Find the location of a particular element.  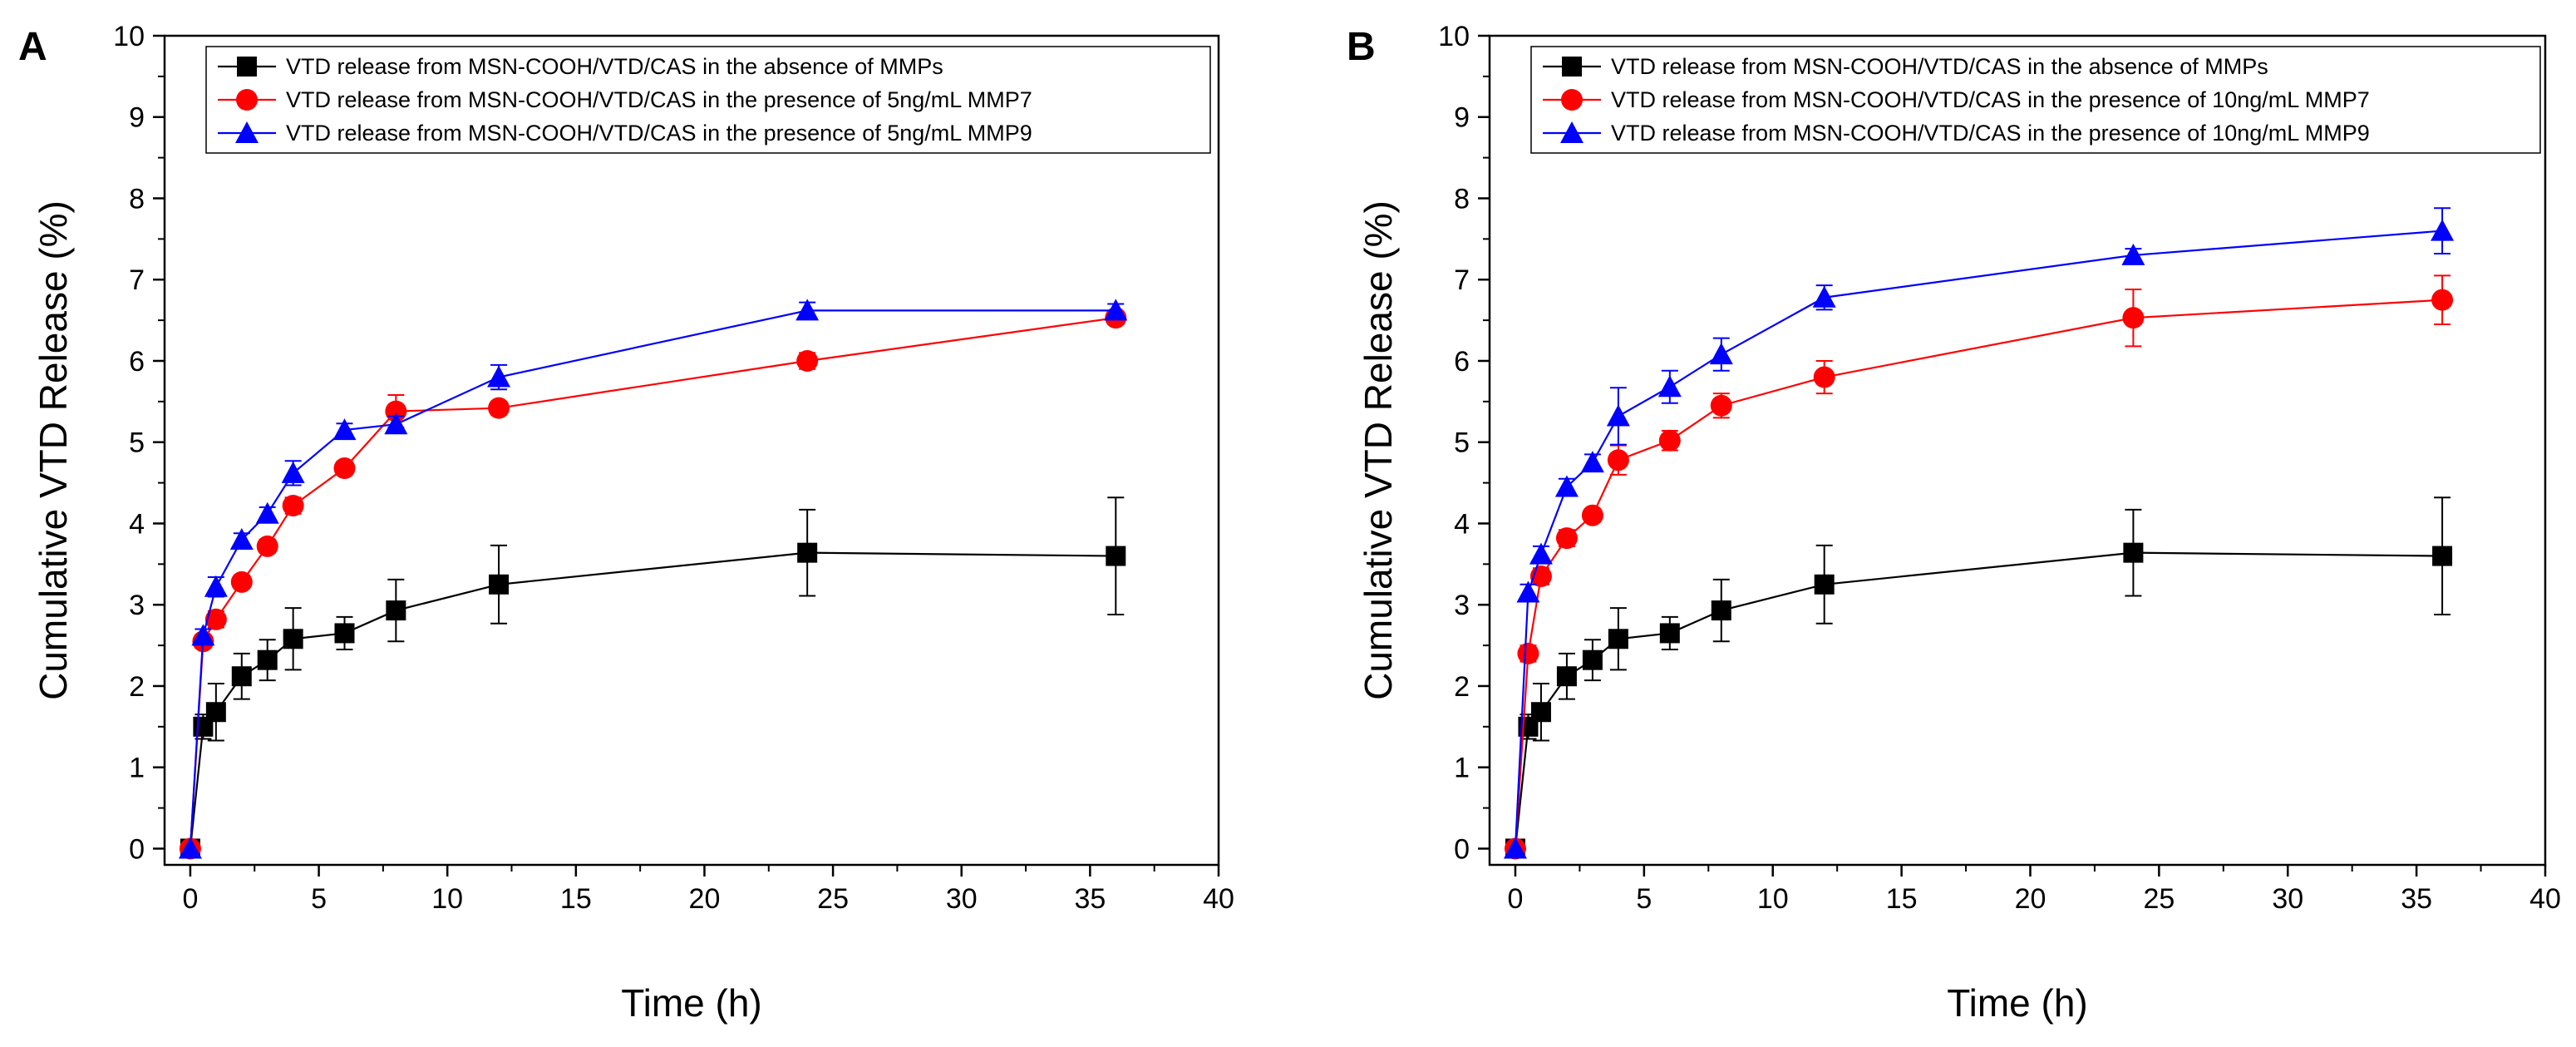

x-tick-label: 20 is located at coordinates (705, 899).